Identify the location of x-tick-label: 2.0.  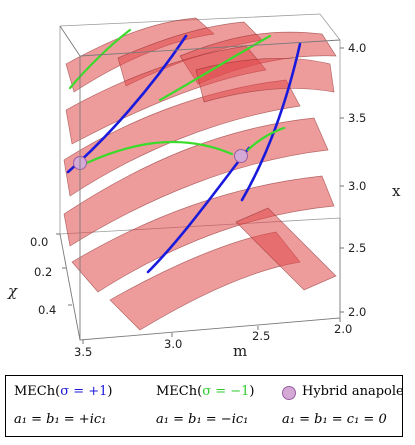
(357, 312).